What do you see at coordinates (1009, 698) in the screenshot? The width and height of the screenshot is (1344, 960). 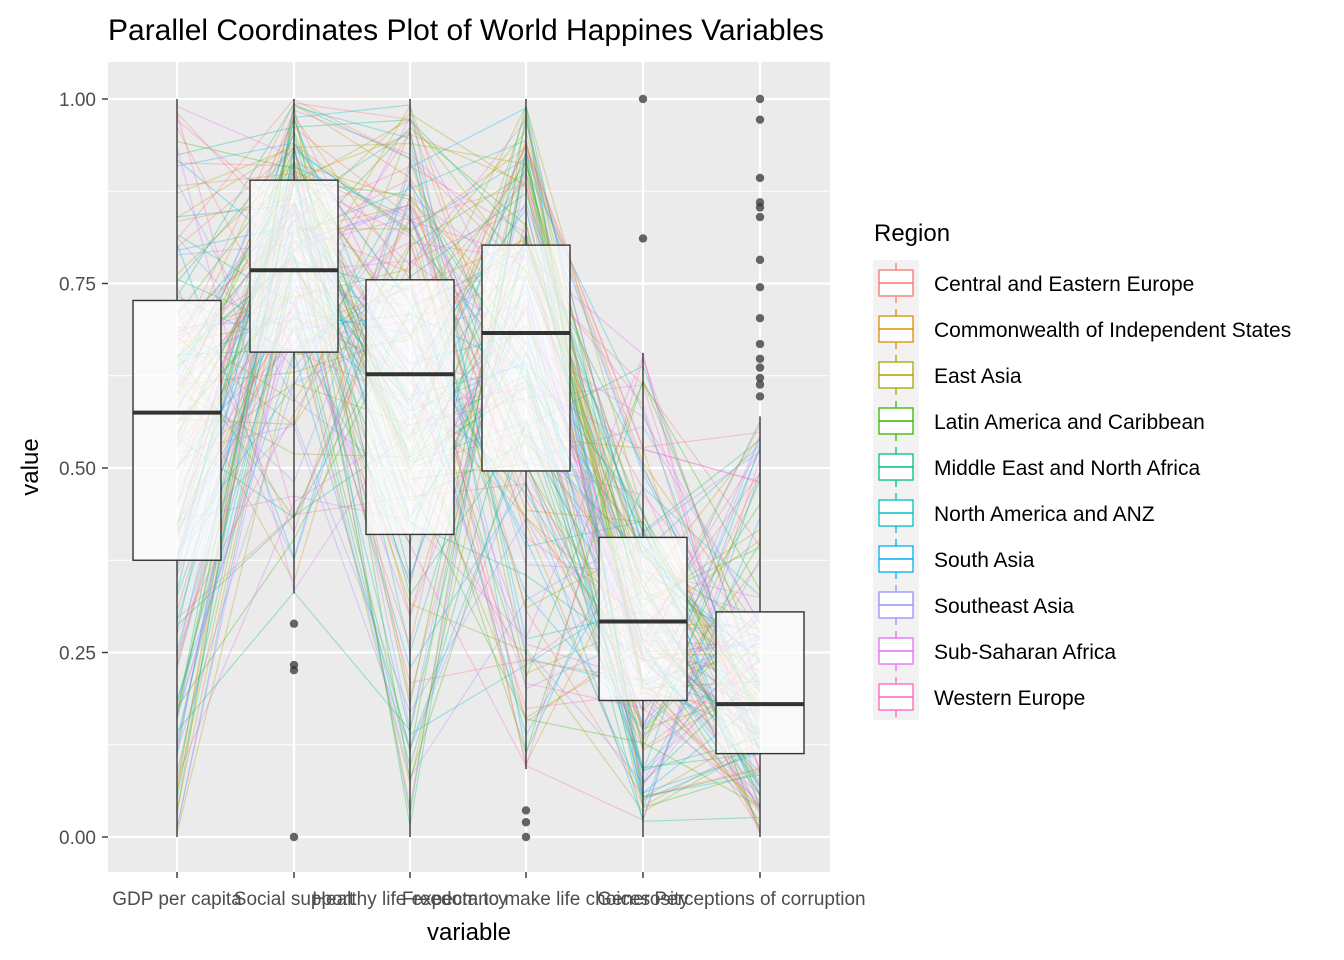 I see `legend-label: Western Europe` at bounding box center [1009, 698].